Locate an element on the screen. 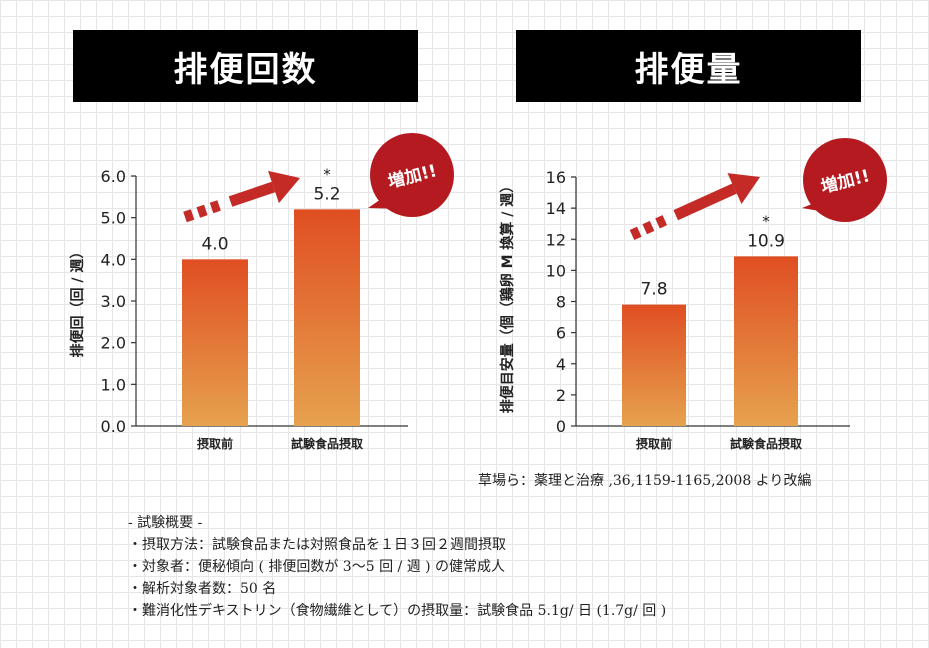 The image size is (929, 648). freq-data-label: 5.2 is located at coordinates (326, 194).